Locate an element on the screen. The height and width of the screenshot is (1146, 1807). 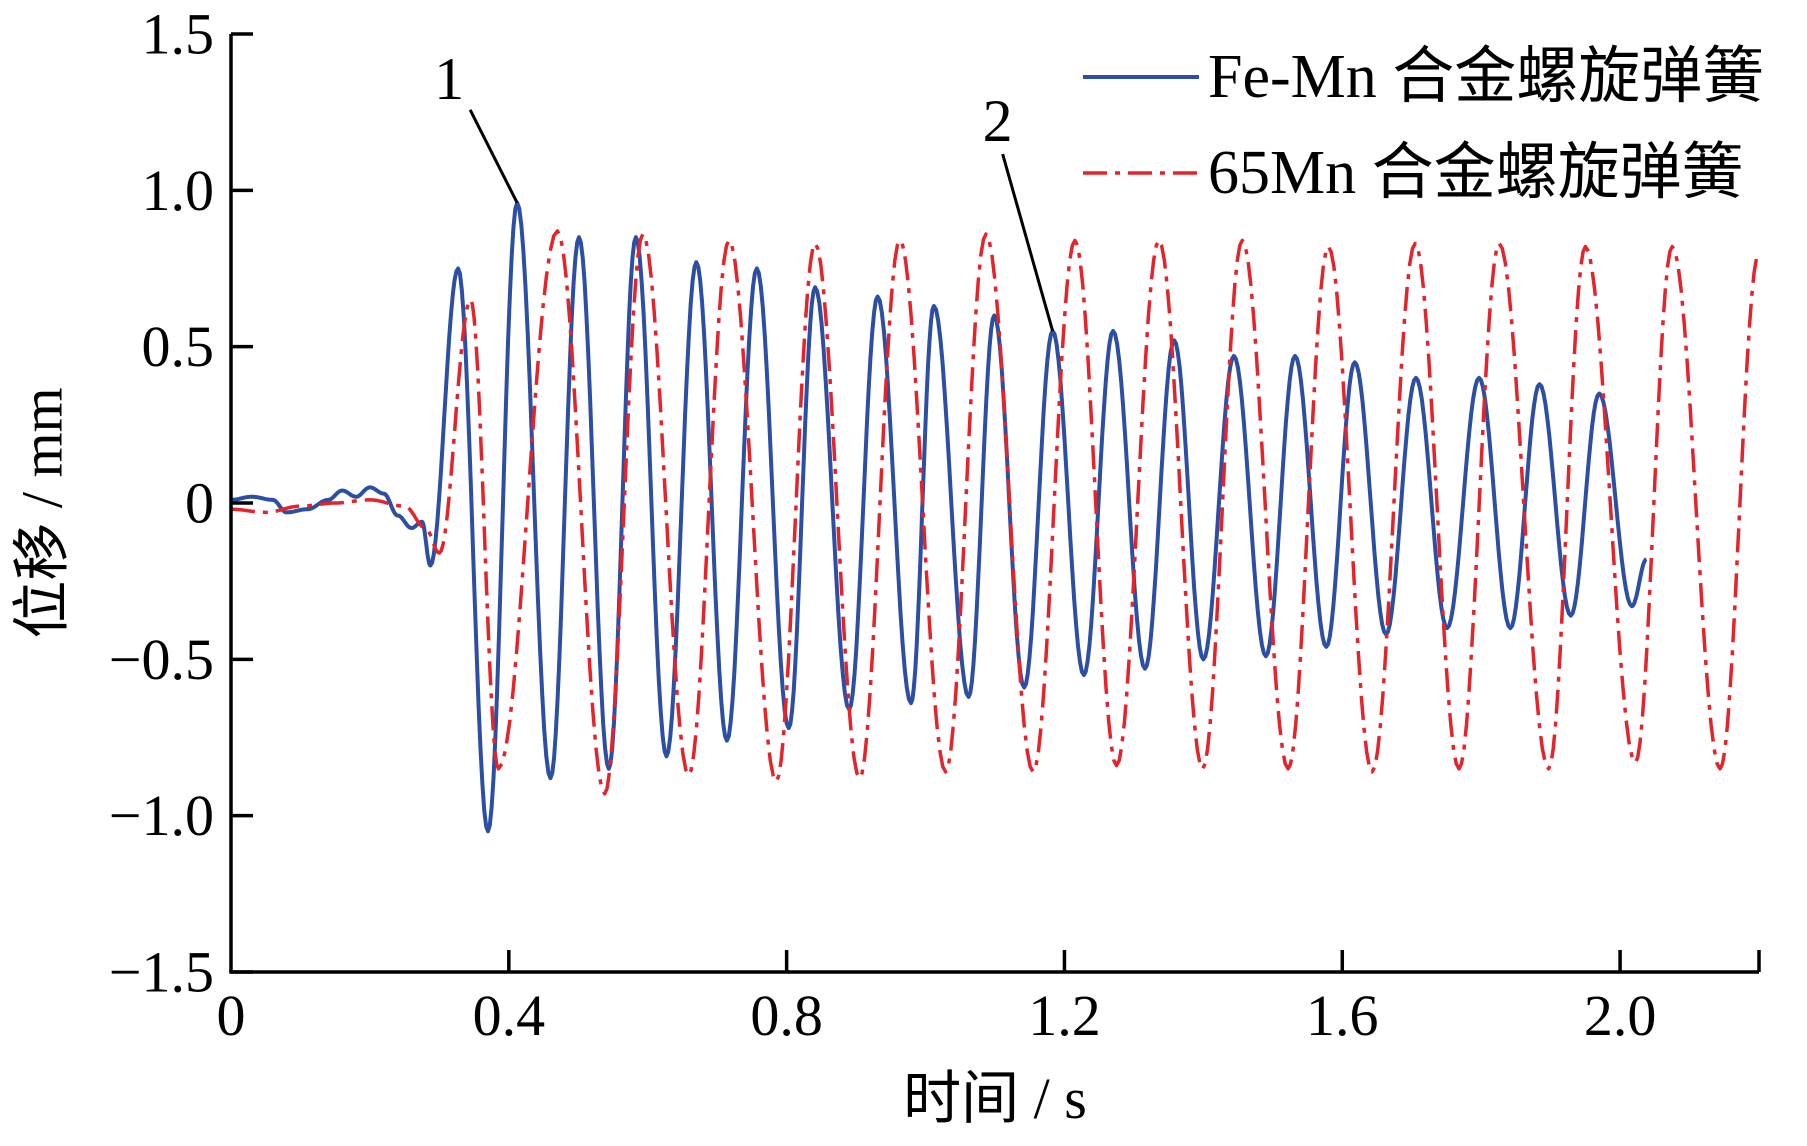
y-axis-title: 位移 / mm is located at coordinates (42, 512).